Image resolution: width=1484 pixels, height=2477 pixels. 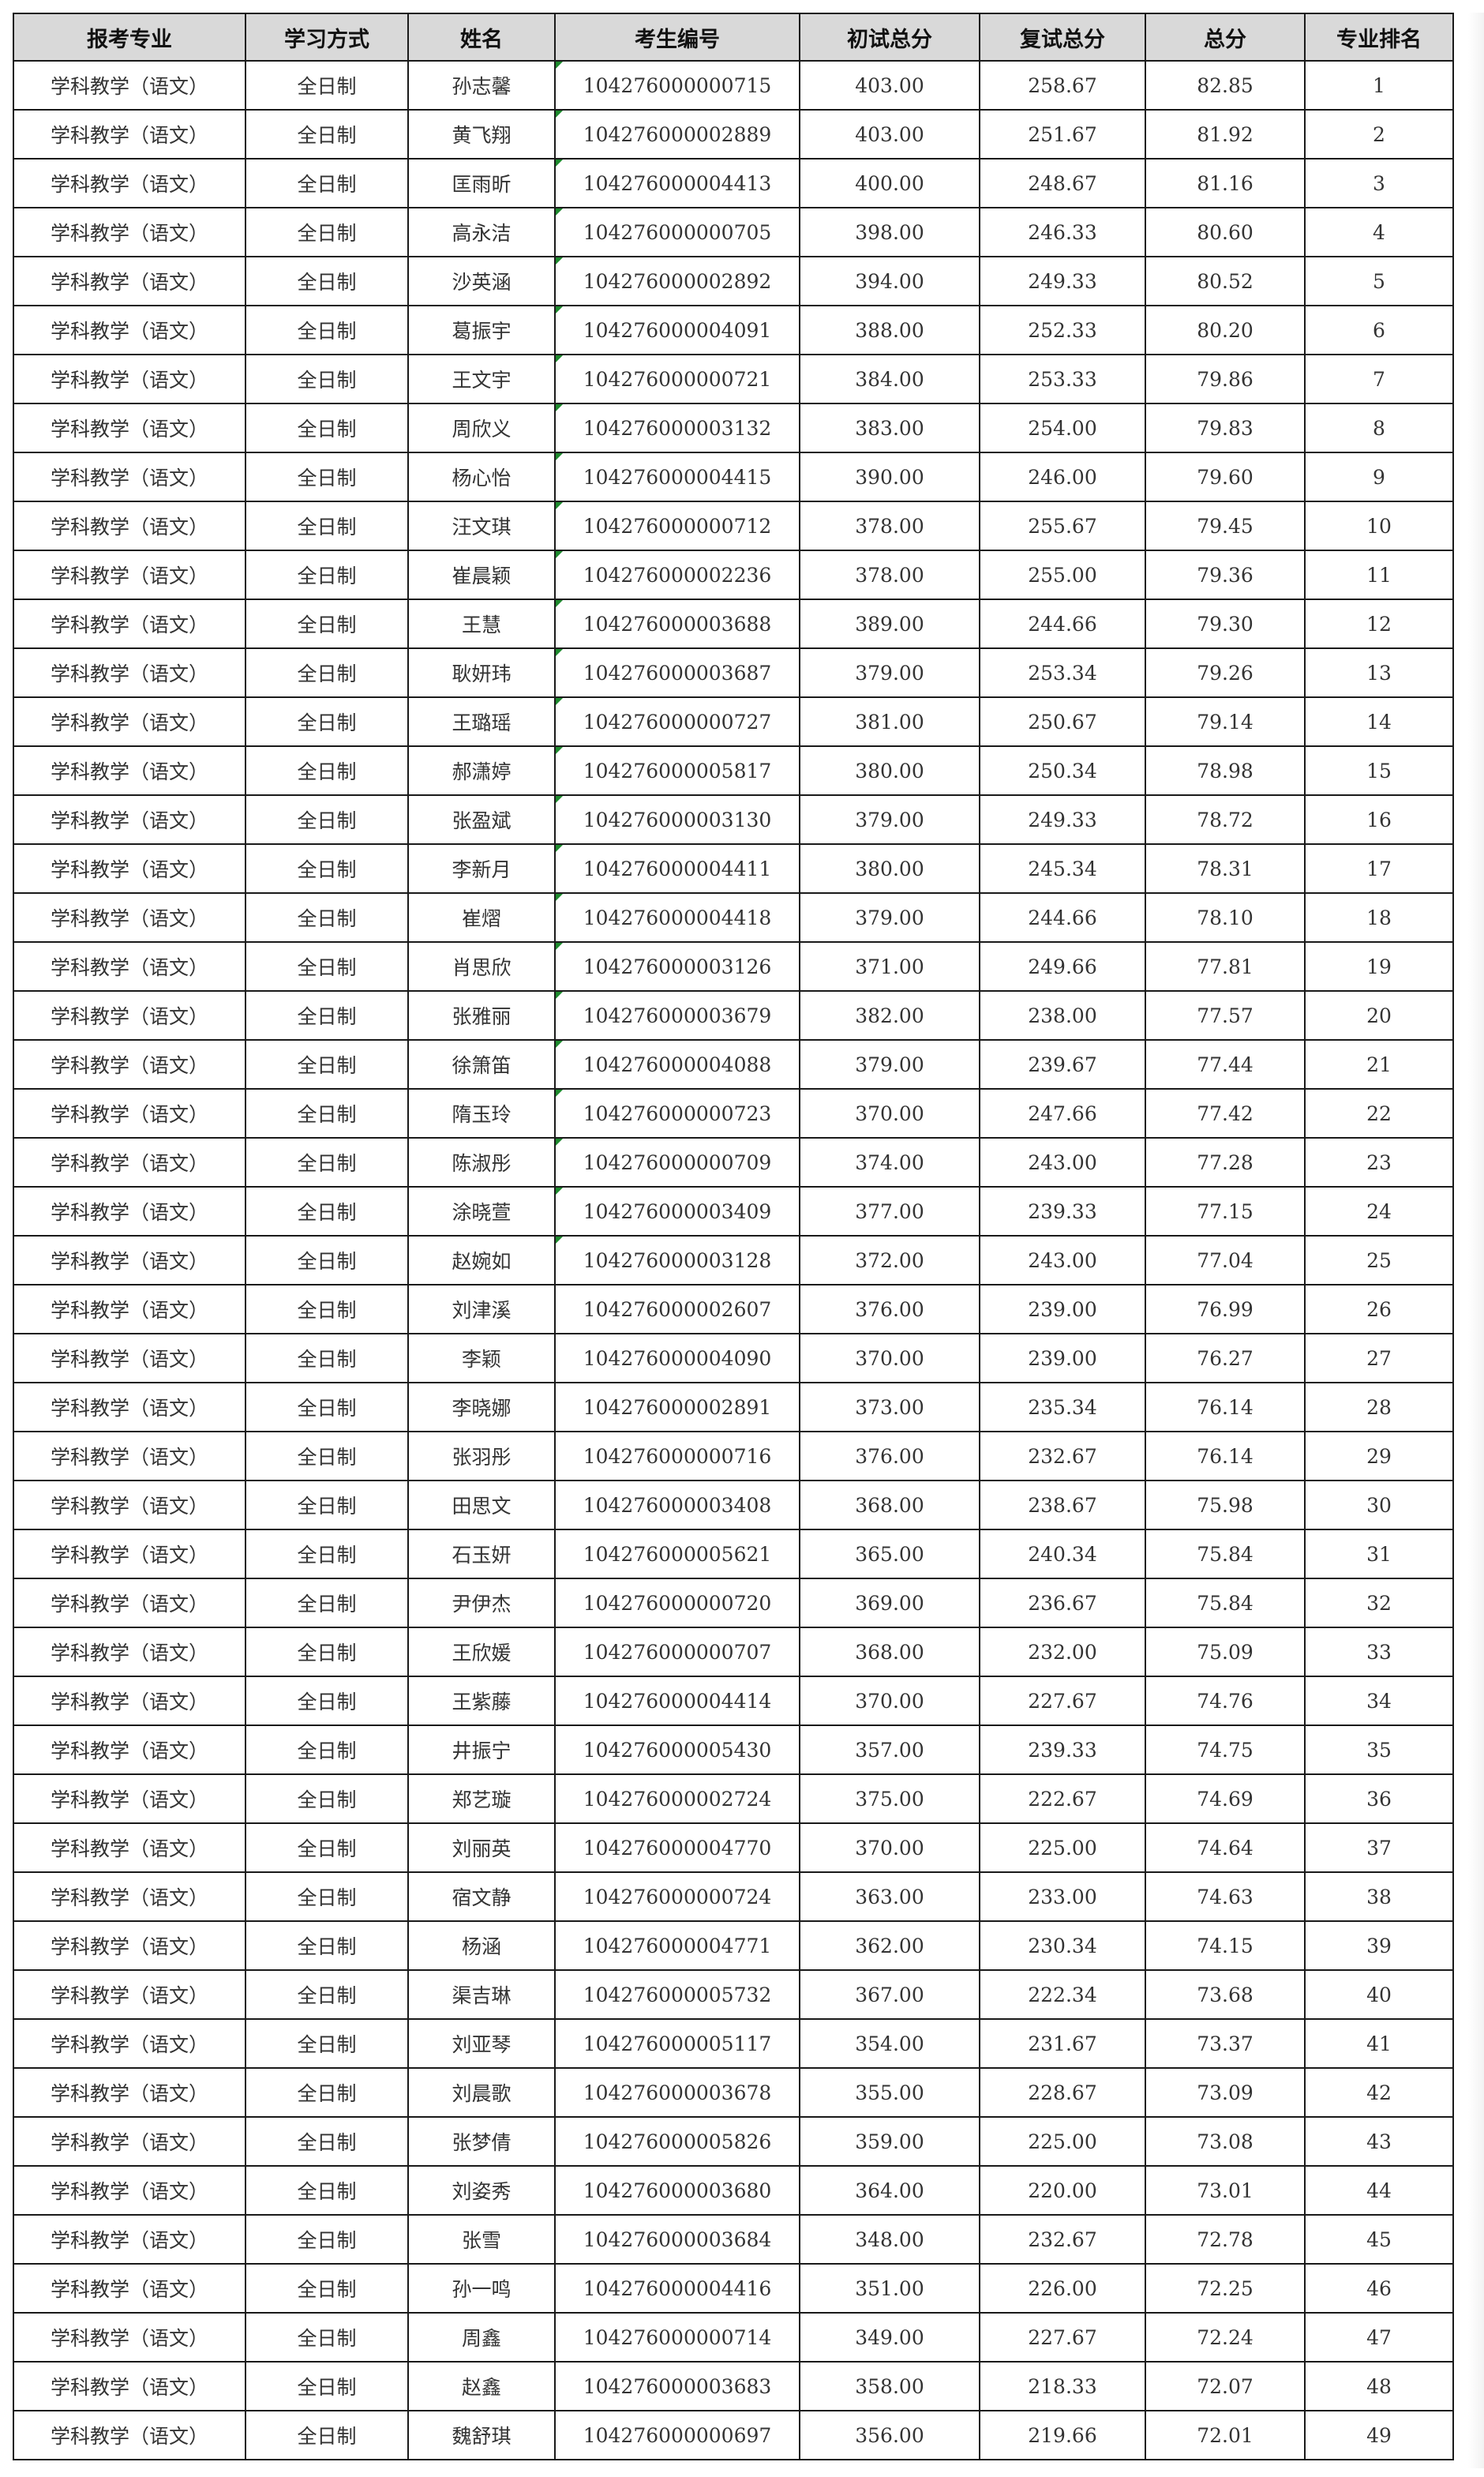 What do you see at coordinates (481, 1015) in the screenshot?
I see `cell-name: 张雅丽` at bounding box center [481, 1015].